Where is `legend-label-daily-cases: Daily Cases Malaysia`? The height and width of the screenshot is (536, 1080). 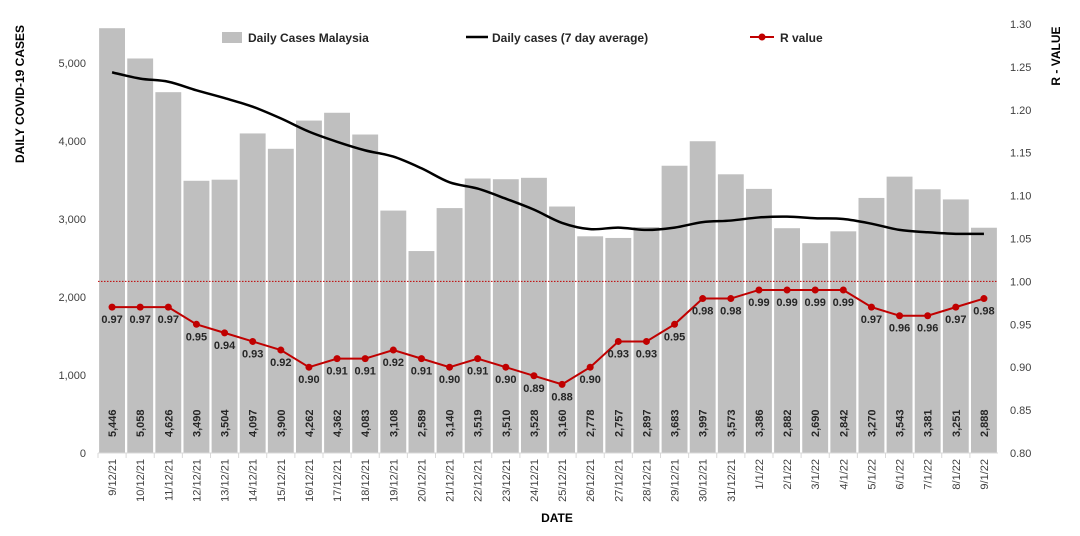 legend-label-daily-cases: Daily Cases Malaysia is located at coordinates (308, 38).